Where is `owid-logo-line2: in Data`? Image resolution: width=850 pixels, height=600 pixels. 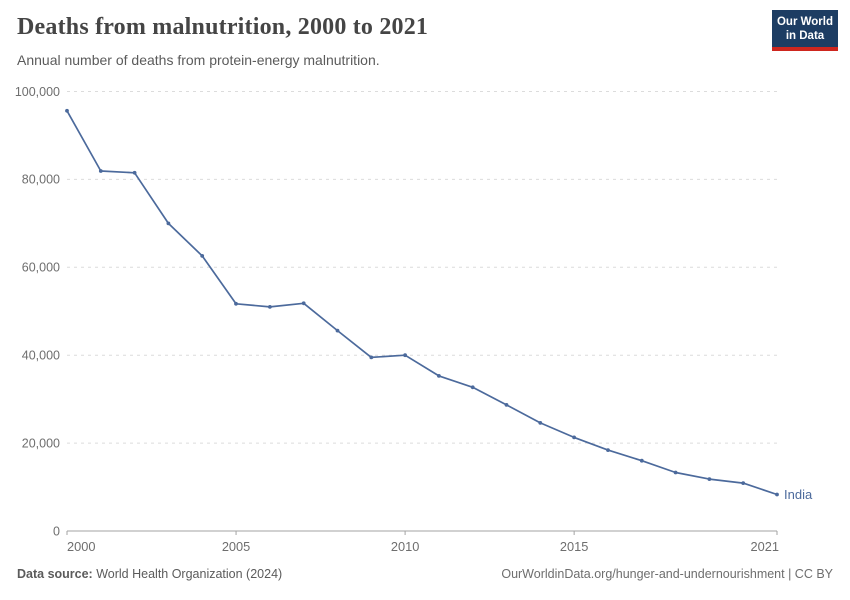
owid-logo-line2: in Data is located at coordinates (805, 36).